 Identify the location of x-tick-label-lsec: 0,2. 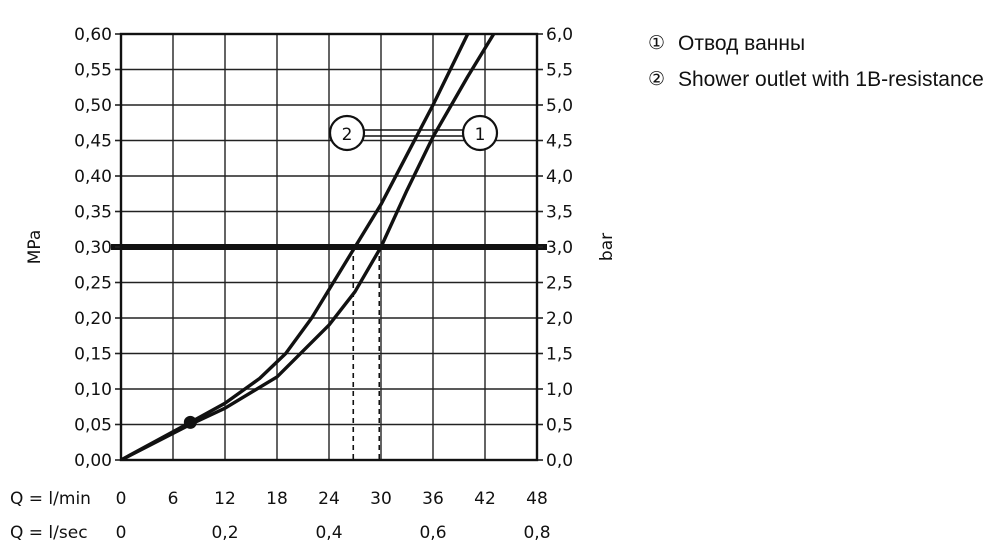
(224, 533).